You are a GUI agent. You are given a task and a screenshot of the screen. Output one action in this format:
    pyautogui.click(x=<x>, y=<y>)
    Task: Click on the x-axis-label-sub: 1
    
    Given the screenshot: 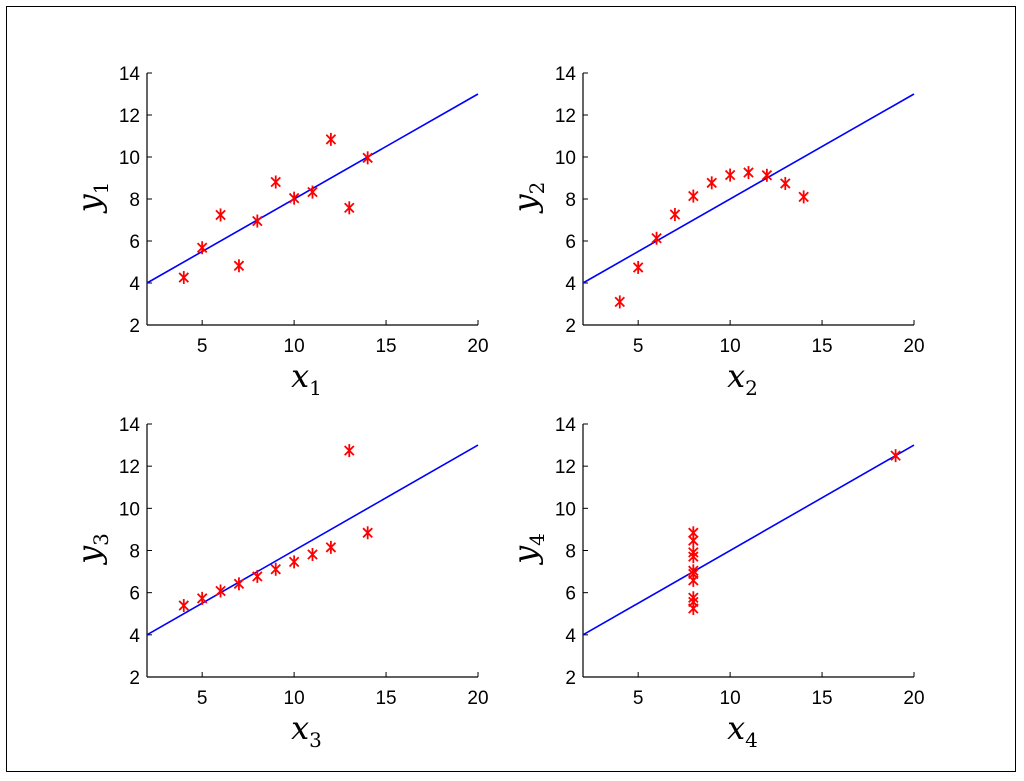 What is the action you would take?
    pyautogui.click(x=315, y=388)
    